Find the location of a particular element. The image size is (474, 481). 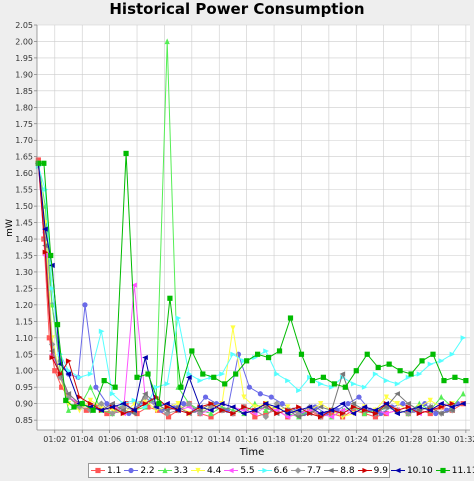

y-tick-label: 1.65 is located at coordinates (24, 157).